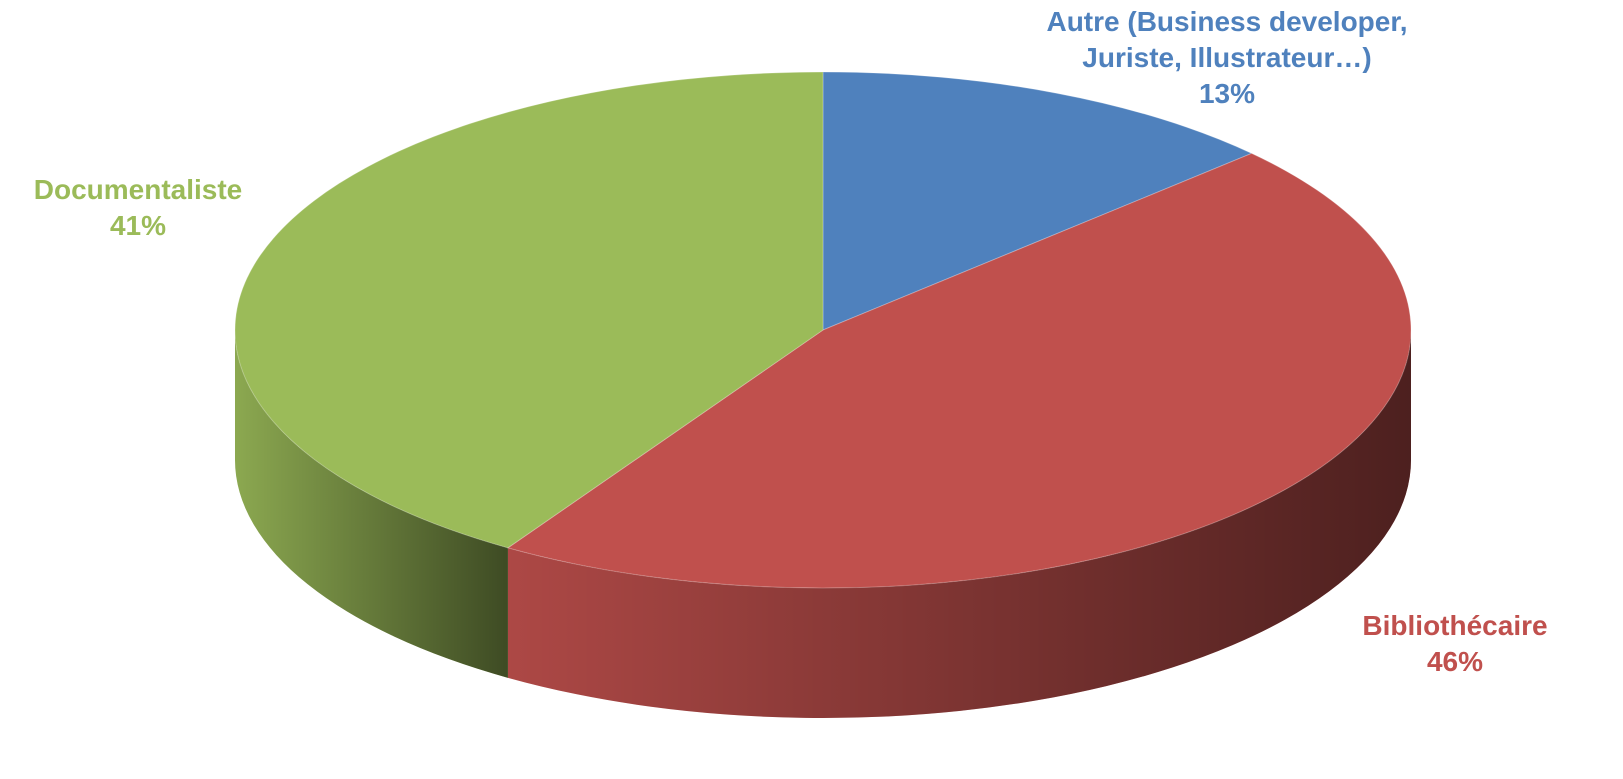 The width and height of the screenshot is (1623, 779). Describe the element at coordinates (138, 189) in the screenshot. I see `slice-name: Documentaliste` at that location.